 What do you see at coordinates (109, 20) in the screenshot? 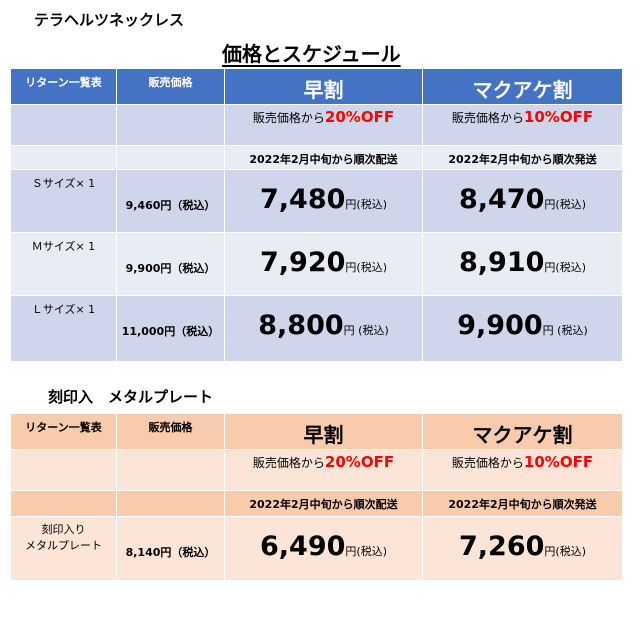
I see `product-title: テラヘルツネックレス` at bounding box center [109, 20].